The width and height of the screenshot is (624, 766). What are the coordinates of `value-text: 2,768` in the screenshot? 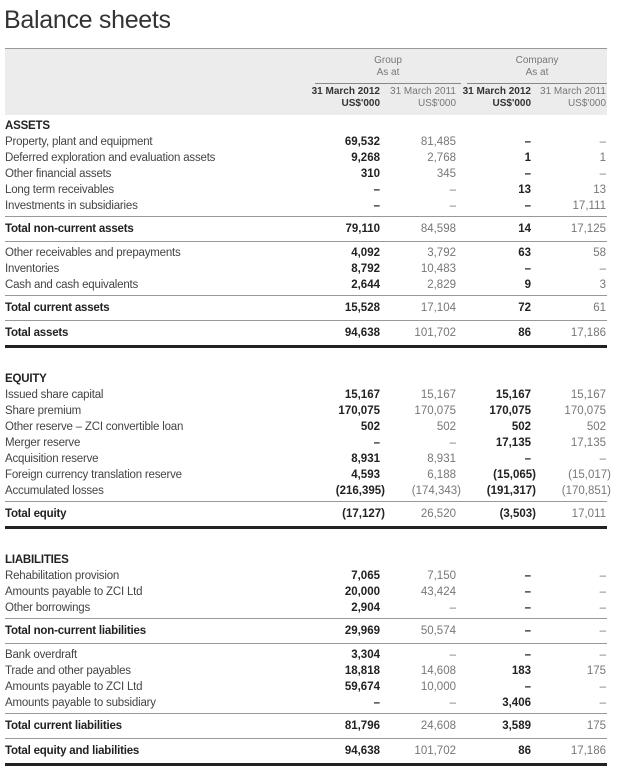 It's located at (441, 158).